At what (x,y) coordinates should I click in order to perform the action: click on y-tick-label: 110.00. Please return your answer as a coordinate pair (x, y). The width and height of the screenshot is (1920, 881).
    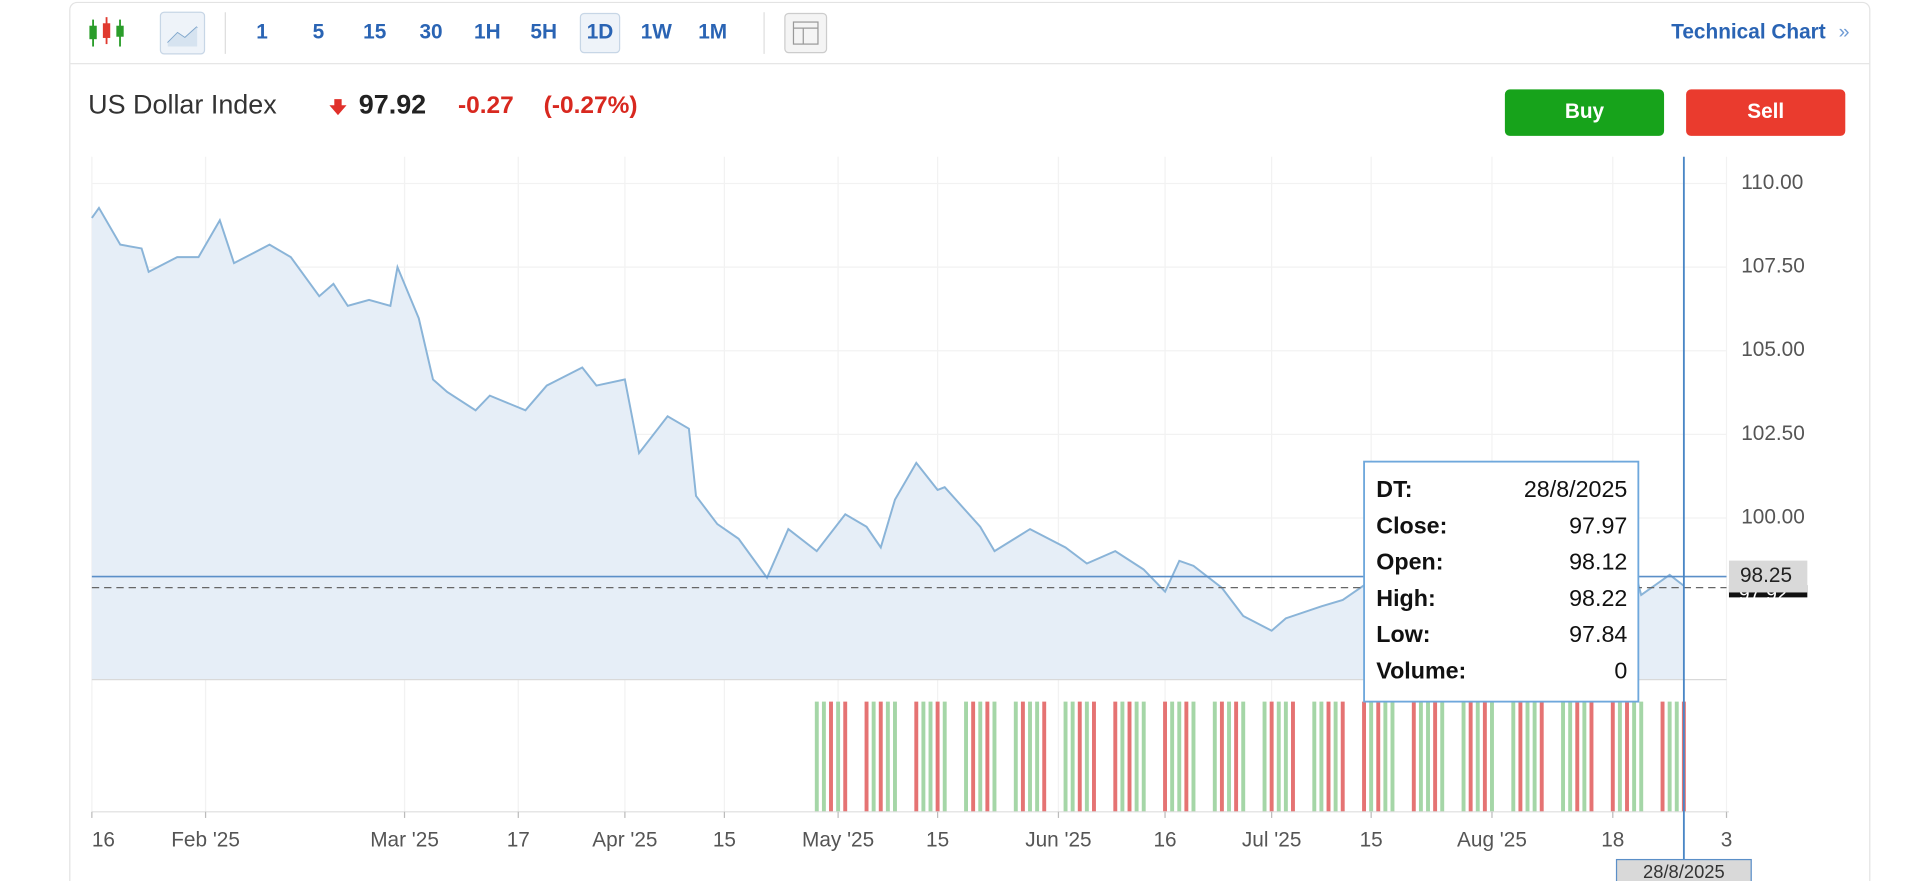
    Looking at the image, I should click on (1772, 182).